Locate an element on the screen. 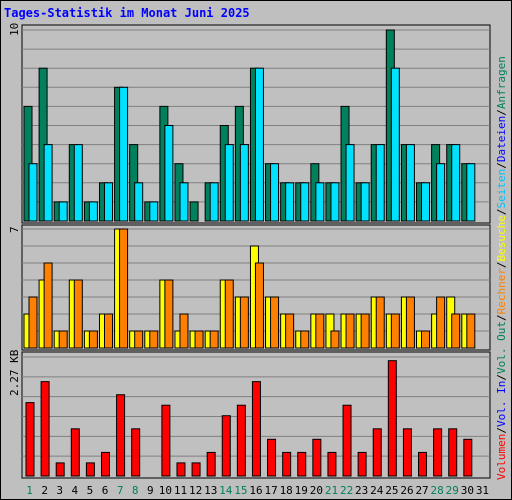 The height and width of the screenshot is (500, 512). x-tick-label-day-14: 14 is located at coordinates (226, 490).